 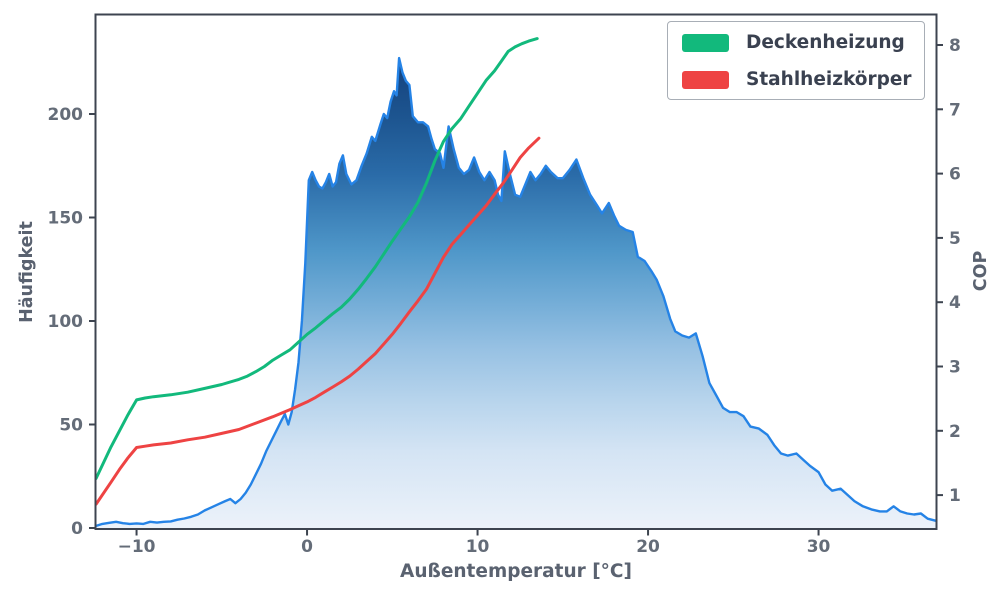 What do you see at coordinates (819, 547) in the screenshot?
I see `x-tick-label: 30` at bounding box center [819, 547].